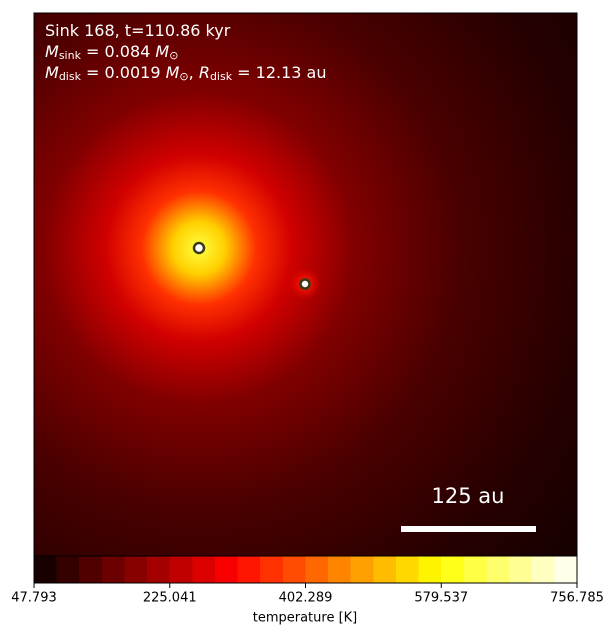 The height and width of the screenshot is (640, 615). What do you see at coordinates (123, 72) in the screenshot?
I see `annotation-part: = 0.0019` at bounding box center [123, 72].